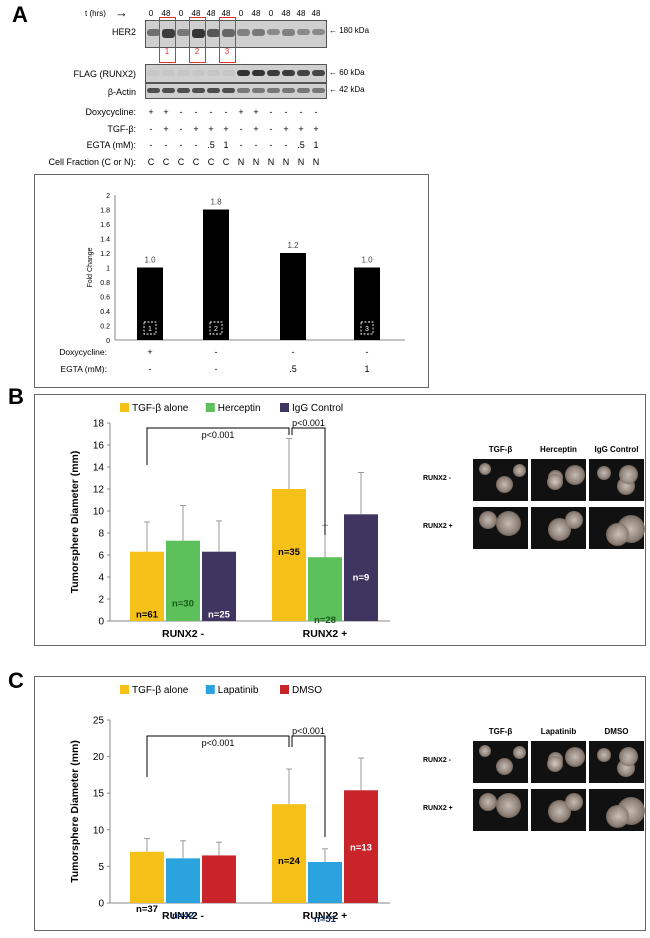 Image resolution: width=650 pixels, height=938 pixels. What do you see at coordinates (197, 51) in the screenshot?
I see `highlight-box-number: 2` at bounding box center [197, 51].